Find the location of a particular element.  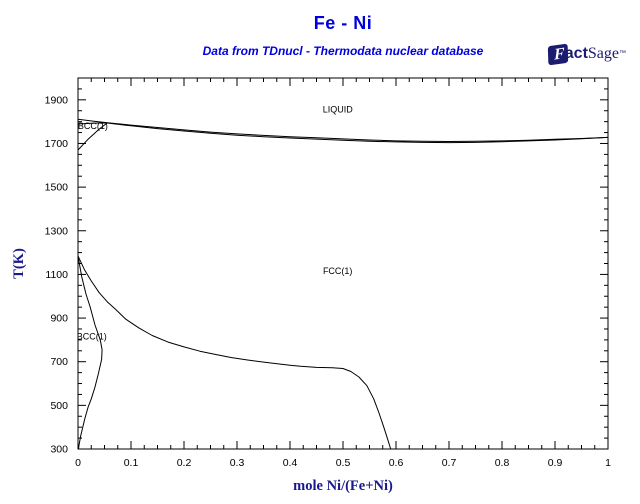

x-tick-label: 1 is located at coordinates (608, 463).